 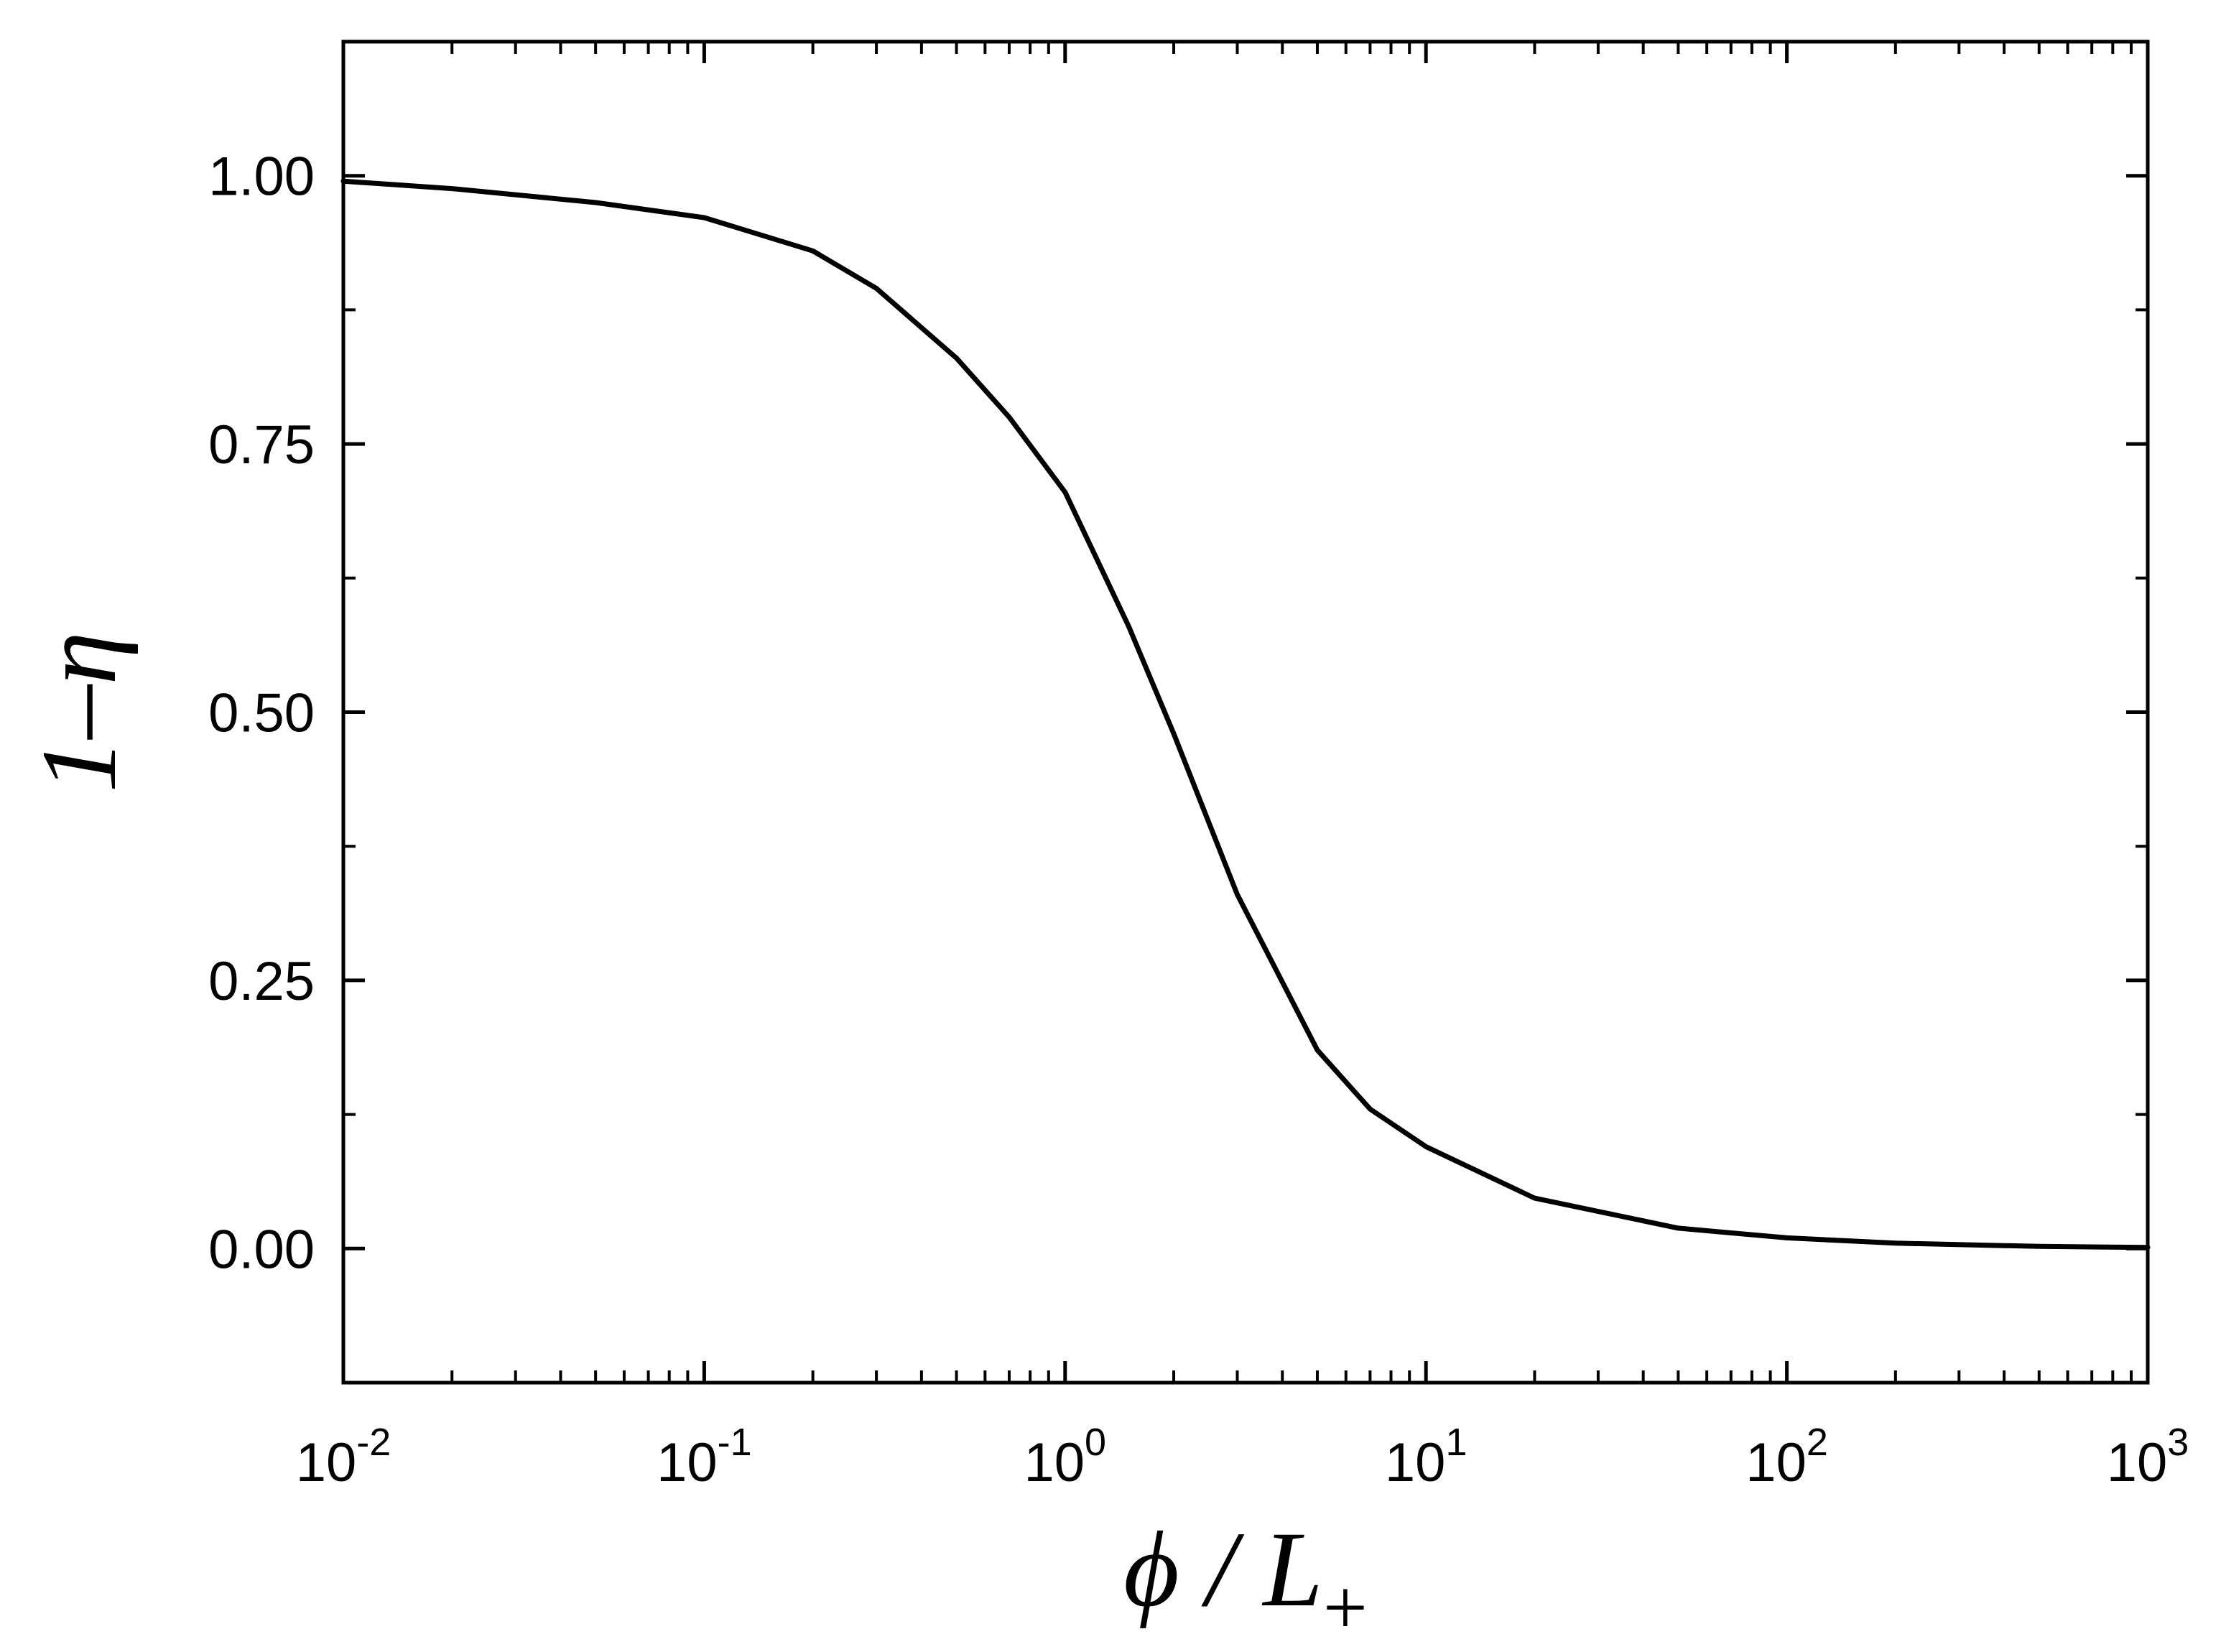 What do you see at coordinates (261, 982) in the screenshot?
I see `y-tick-label: 0.25` at bounding box center [261, 982].